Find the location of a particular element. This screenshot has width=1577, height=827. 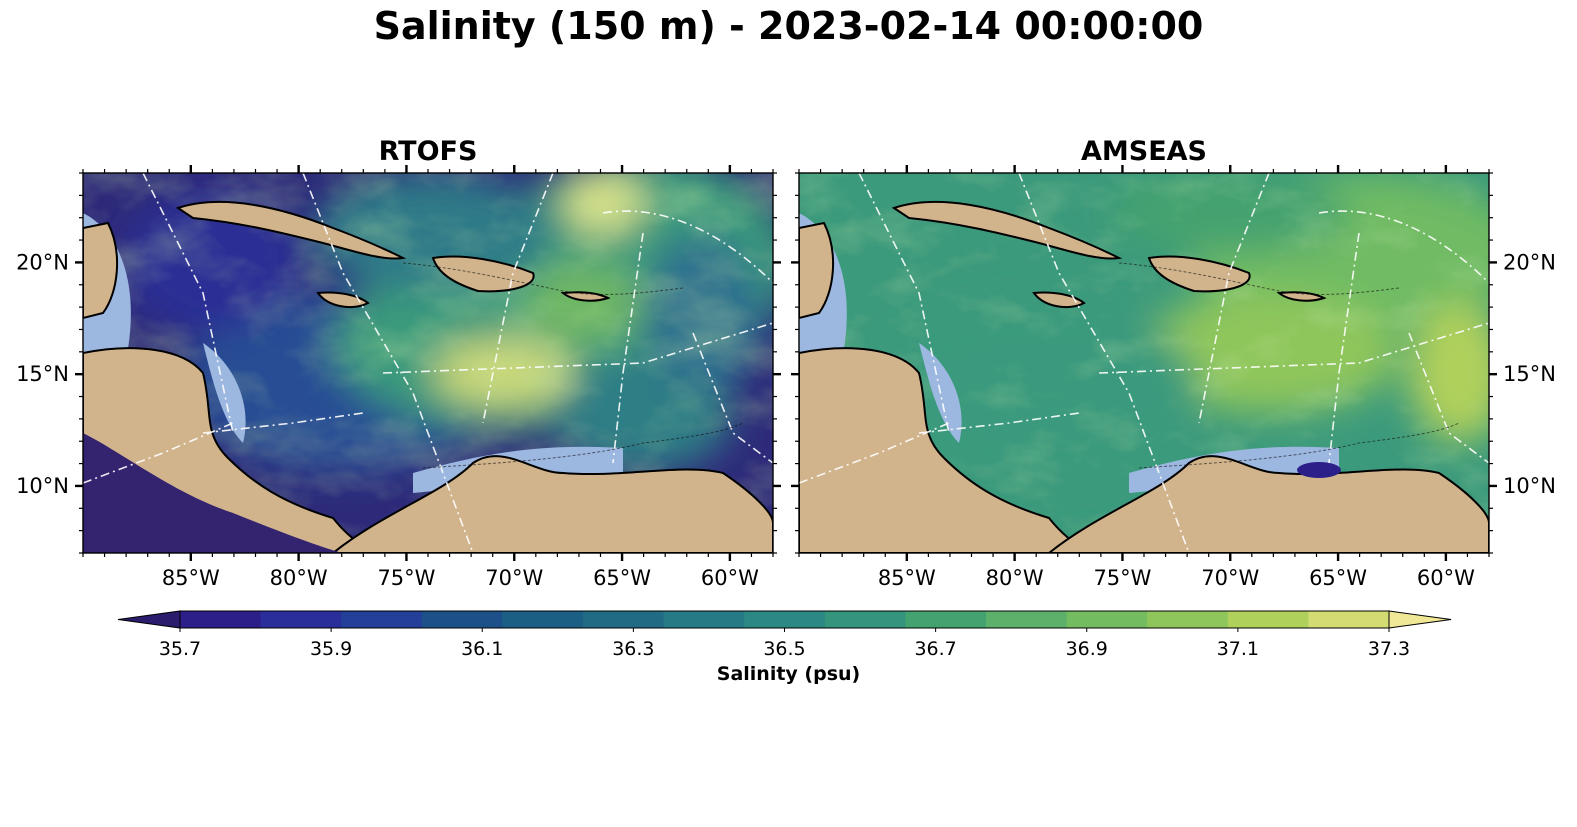

colorbar-extend-low is located at coordinates (149, 619).